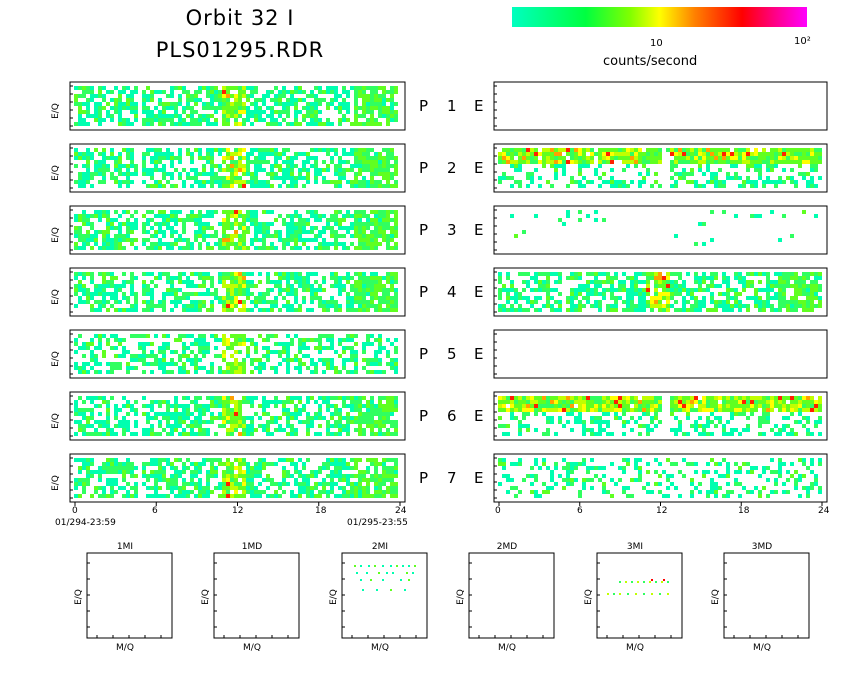 The height and width of the screenshot is (680, 850). I want to click on right-panel-3-cell, so click(816, 216).